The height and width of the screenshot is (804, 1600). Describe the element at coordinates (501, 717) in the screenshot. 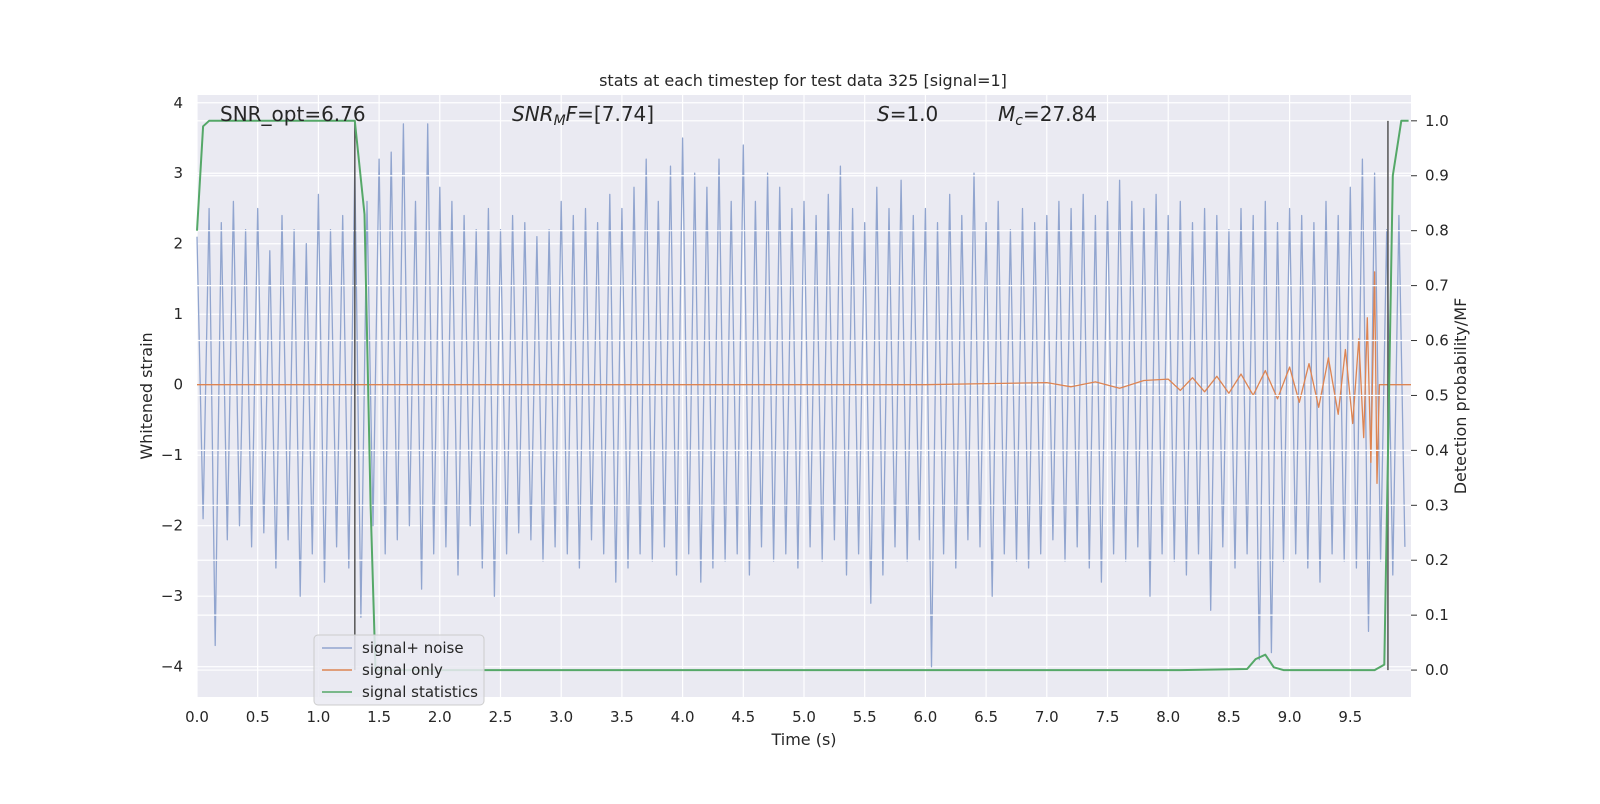

I see `x-tick-label: 2.5` at that location.